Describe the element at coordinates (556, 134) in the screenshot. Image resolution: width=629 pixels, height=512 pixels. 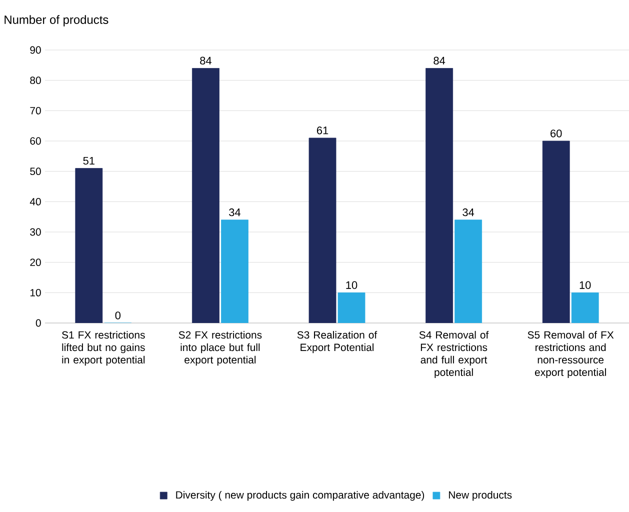
I see `data-label: 60` at that location.